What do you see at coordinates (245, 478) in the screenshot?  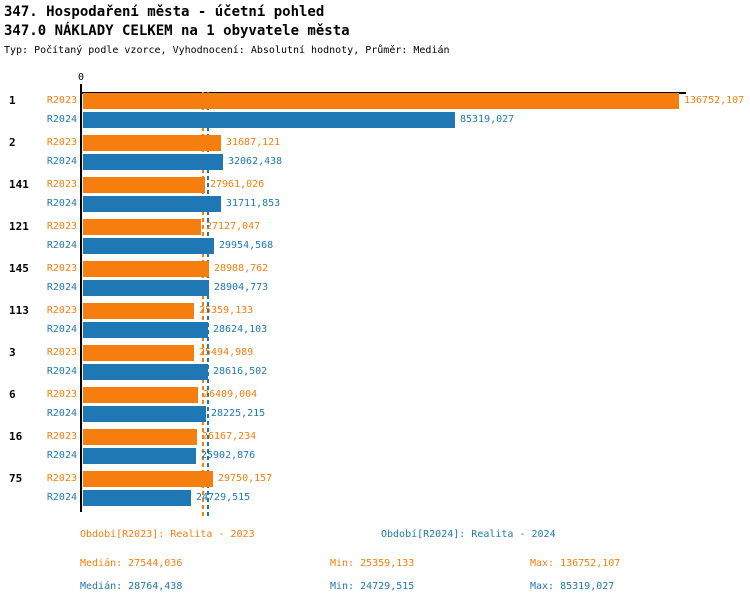 I see `bar-value-label: 29750,157` at bounding box center [245, 478].